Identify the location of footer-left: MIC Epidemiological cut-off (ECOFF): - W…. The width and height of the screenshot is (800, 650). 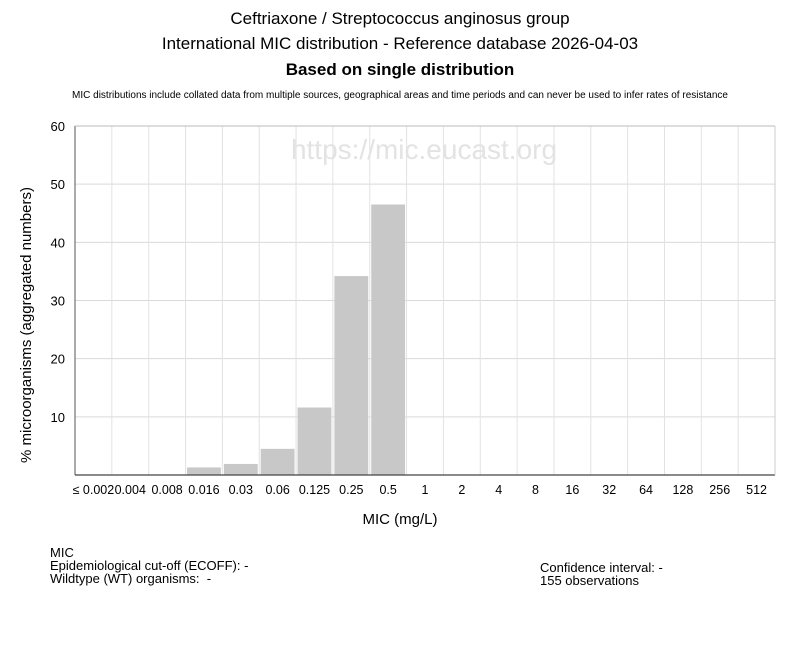
(149, 565).